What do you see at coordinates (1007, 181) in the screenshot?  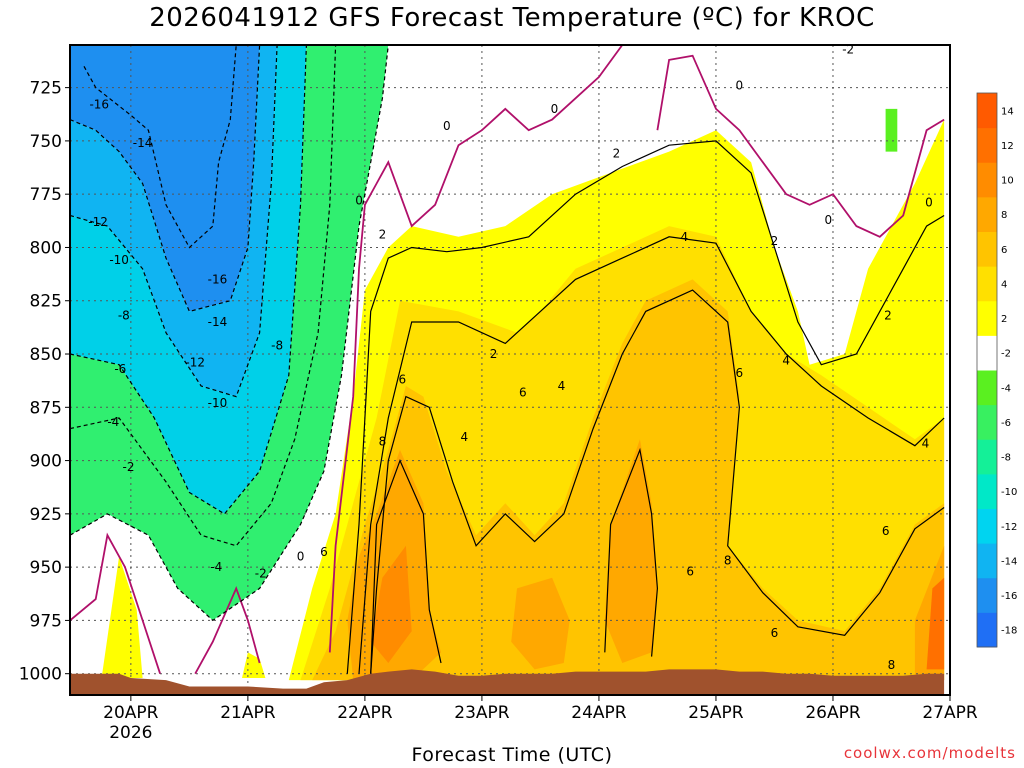 I see `colorbar-label-13: 10` at bounding box center [1007, 181].